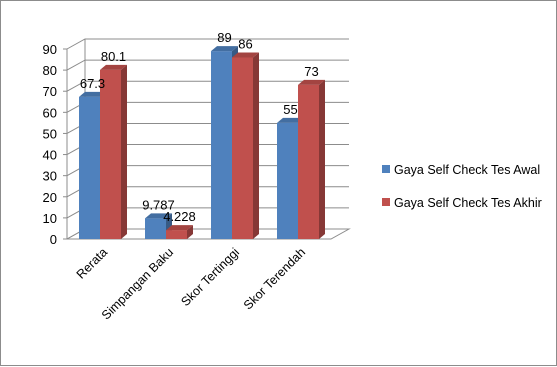  Describe the element at coordinates (137, 283) in the screenshot. I see `category-label: Simpangan Baku` at that location.